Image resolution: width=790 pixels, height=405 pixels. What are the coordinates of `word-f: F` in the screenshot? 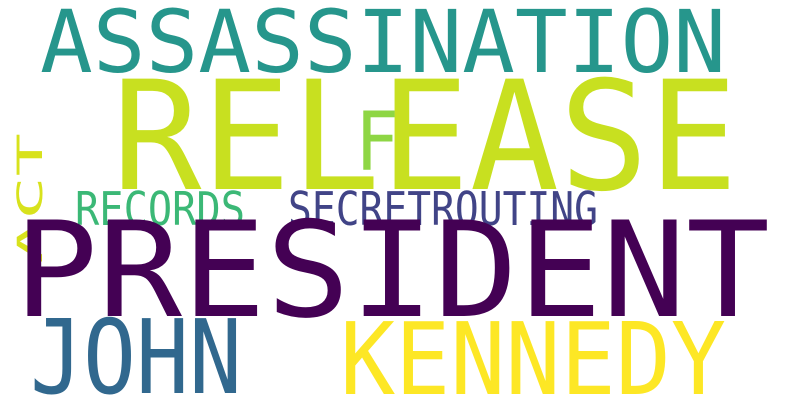 It's located at (377, 142).